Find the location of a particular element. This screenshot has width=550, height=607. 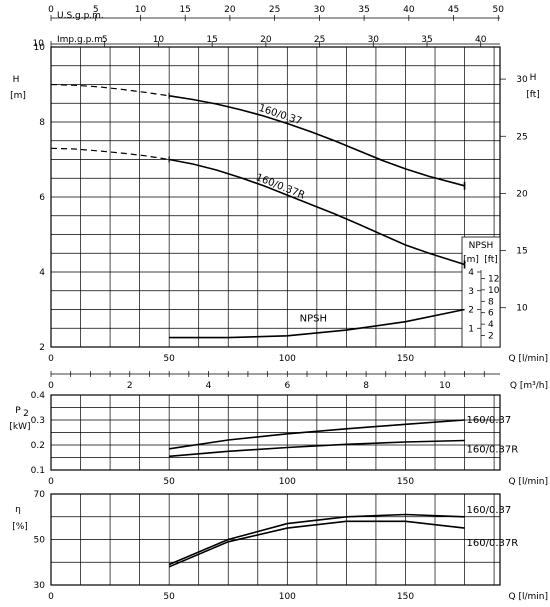

npsh-curve-label: NPSH is located at coordinates (313, 318).